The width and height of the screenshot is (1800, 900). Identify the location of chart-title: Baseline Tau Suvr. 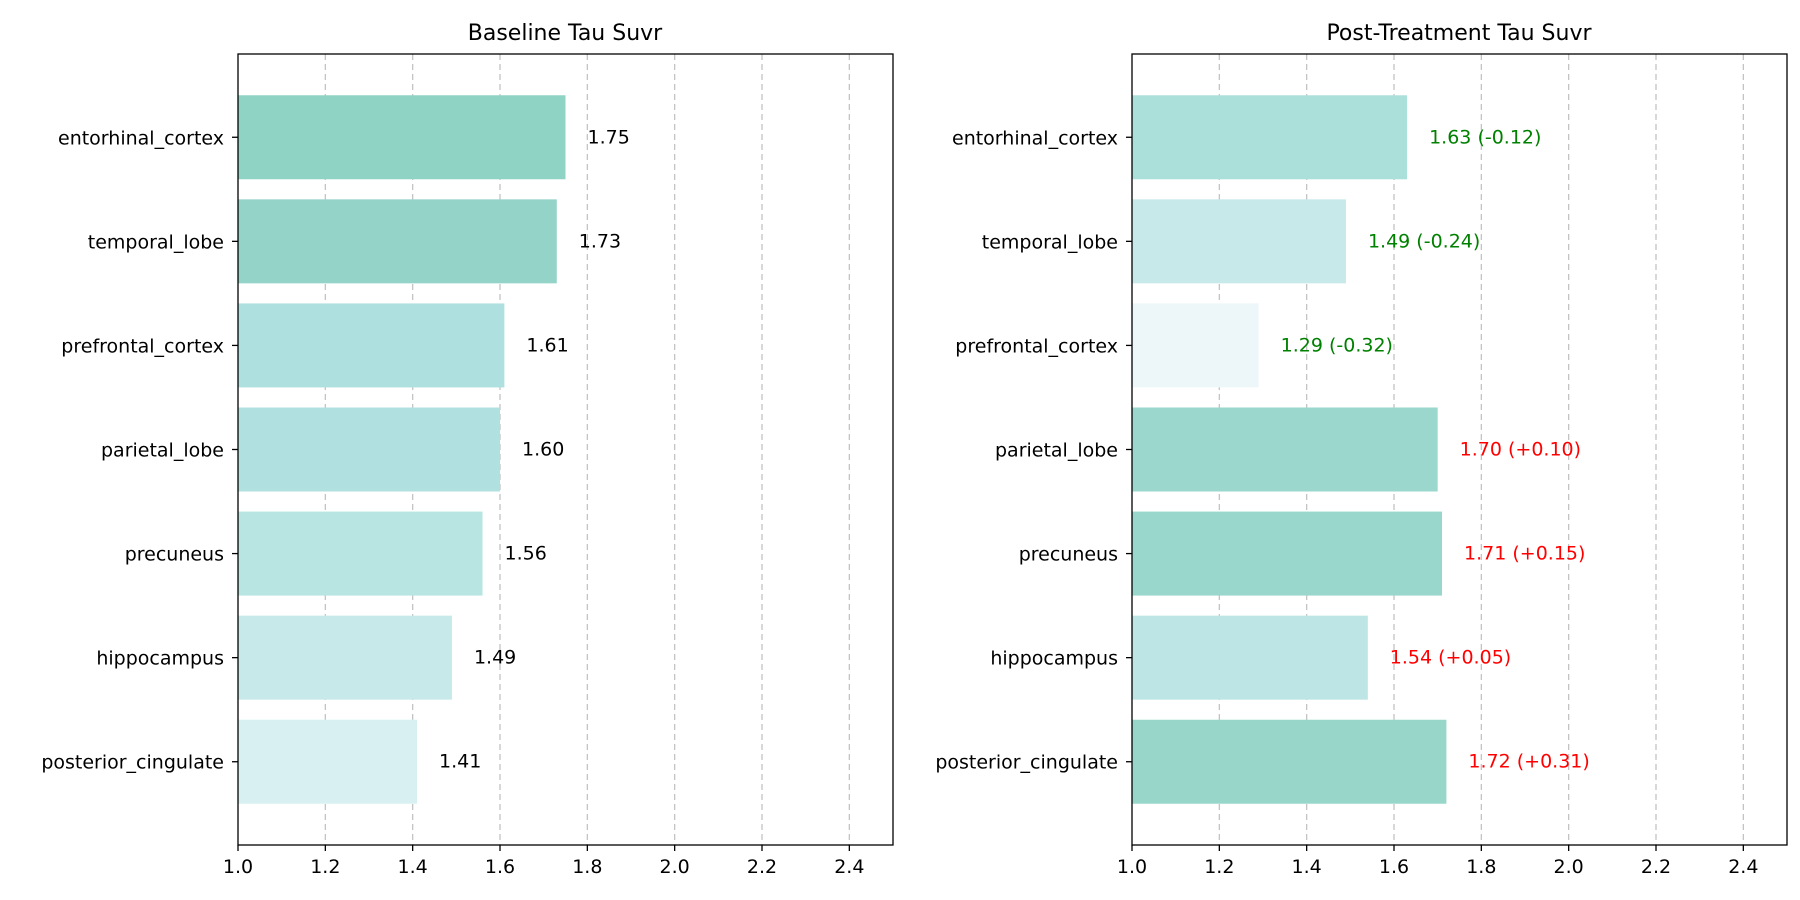
(565, 33).